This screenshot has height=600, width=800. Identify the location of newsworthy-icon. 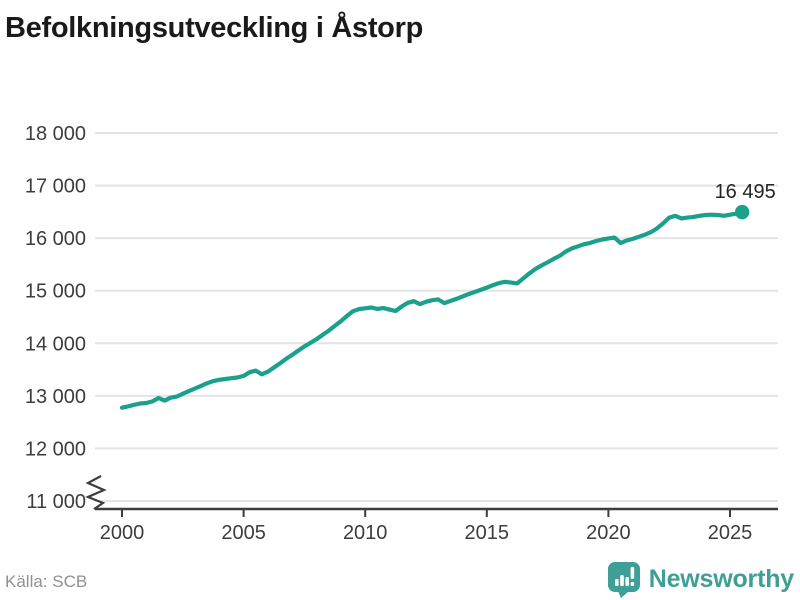
(623, 580).